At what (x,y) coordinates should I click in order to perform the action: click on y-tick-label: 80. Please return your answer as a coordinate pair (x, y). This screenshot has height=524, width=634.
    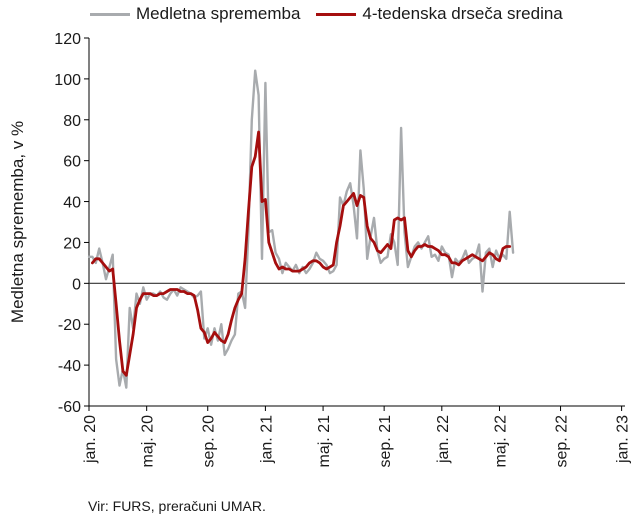
    Looking at the image, I should click on (72, 121).